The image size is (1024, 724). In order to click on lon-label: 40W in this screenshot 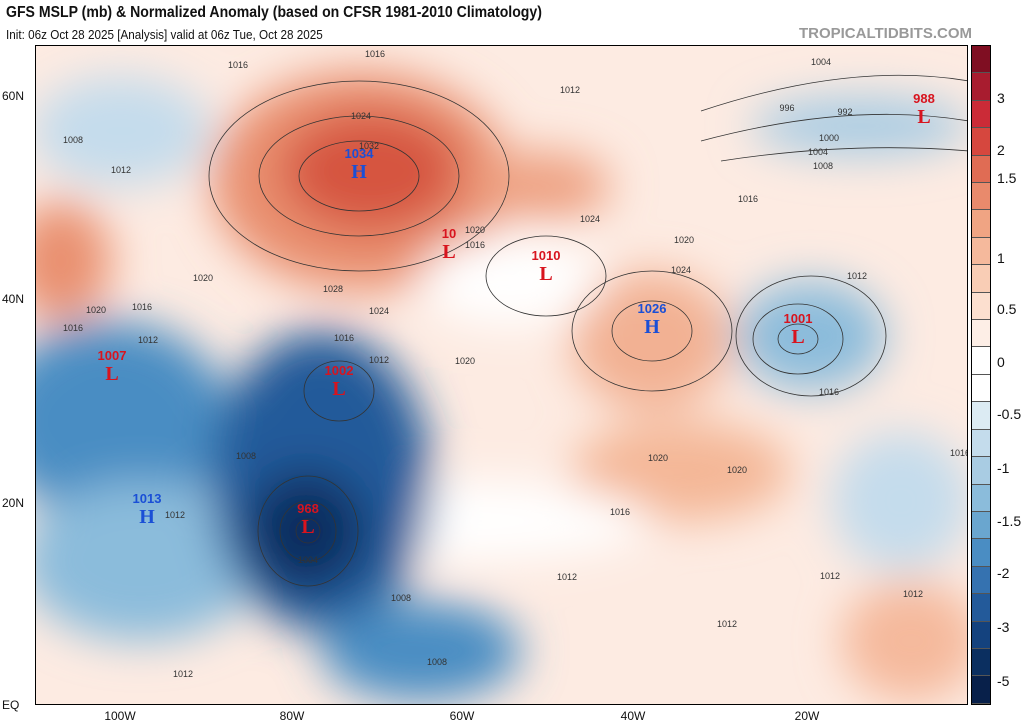, I will do `click(633, 716)`.